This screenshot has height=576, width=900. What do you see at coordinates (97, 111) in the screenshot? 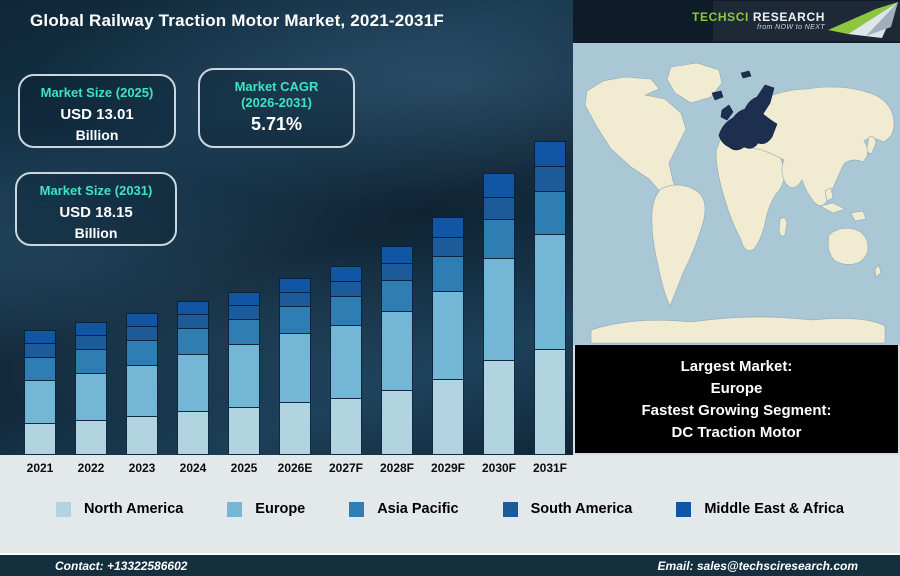
I see `info-box-market-size-2025: Market Size (2025) USD 13.01 Billion` at bounding box center [97, 111].